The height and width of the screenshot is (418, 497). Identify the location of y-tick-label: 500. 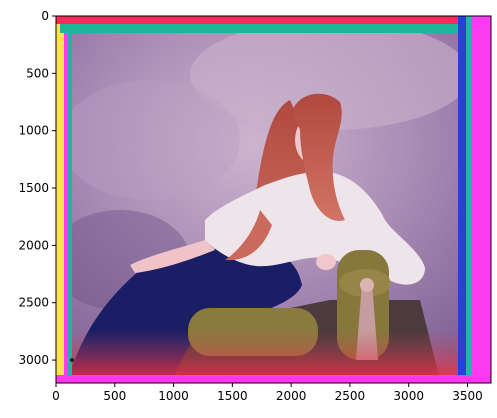
(37, 73).